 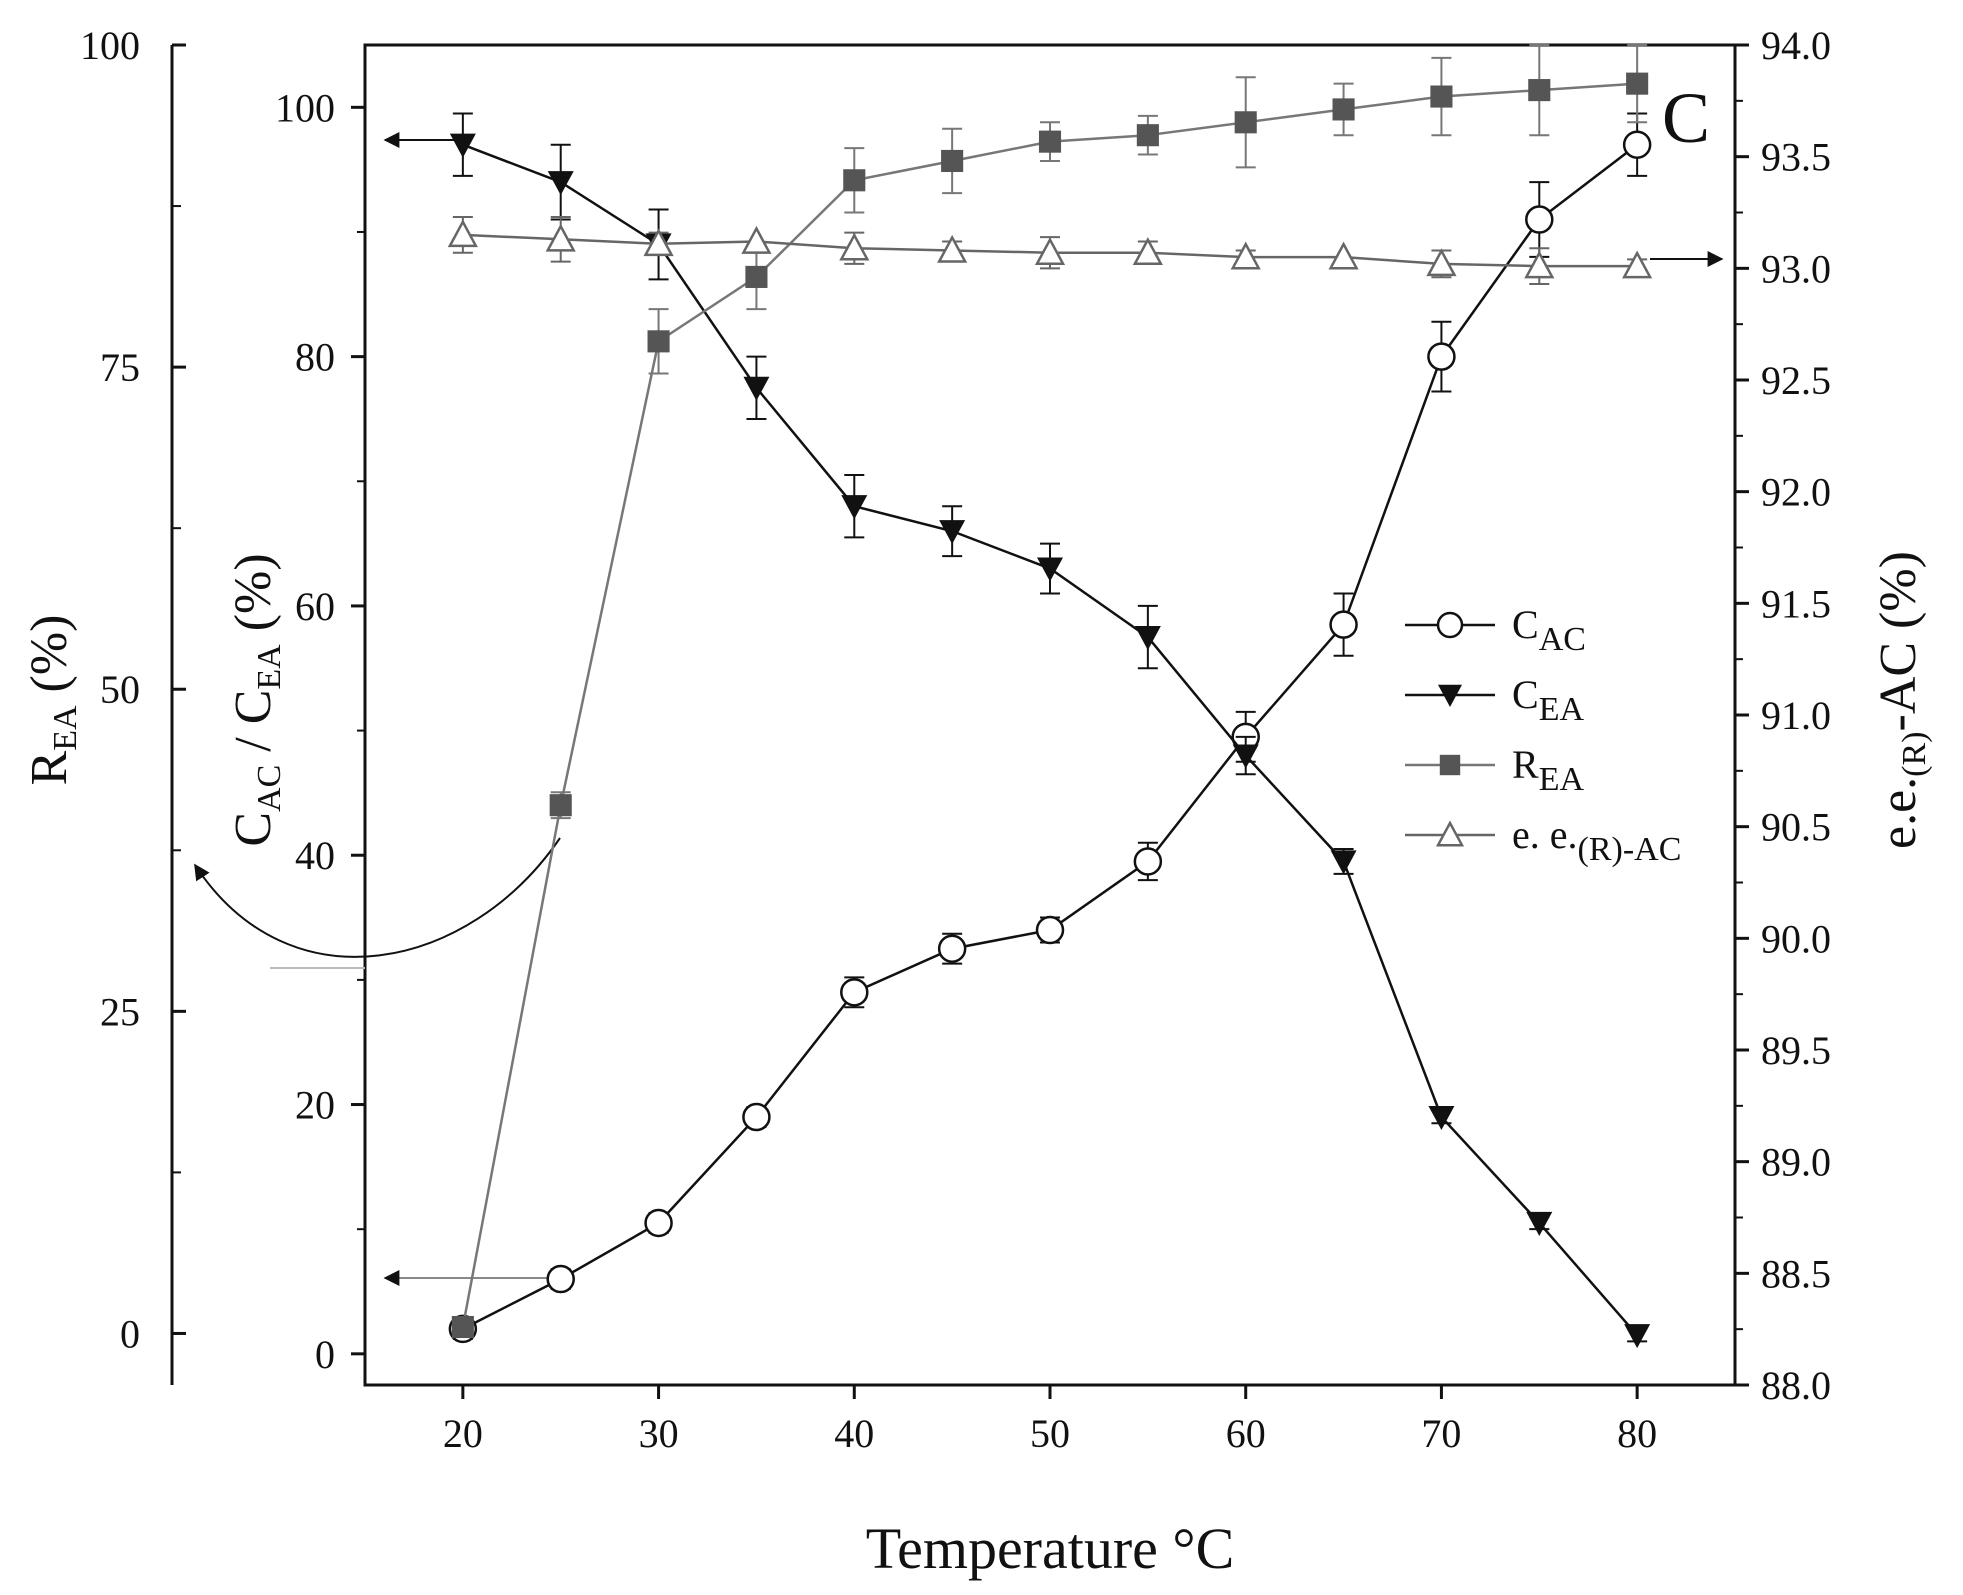 I want to click on x-tick-label: 50, so click(x=1050, y=1433).